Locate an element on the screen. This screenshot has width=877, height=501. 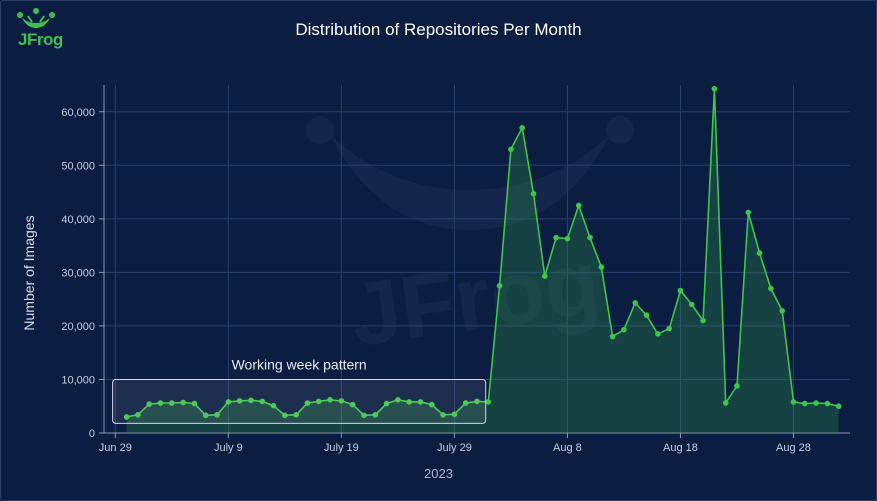
y-tick-label: 40,000 is located at coordinates (78, 220).